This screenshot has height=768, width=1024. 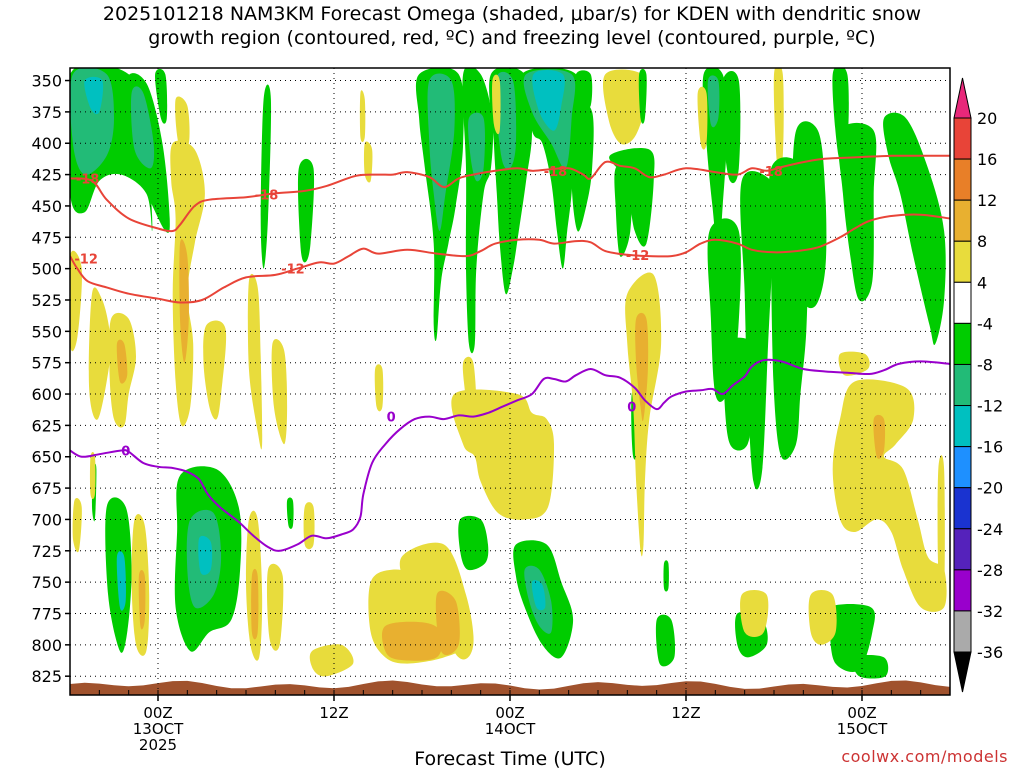 I want to click on omega-region-o34, so click(x=642, y=367).